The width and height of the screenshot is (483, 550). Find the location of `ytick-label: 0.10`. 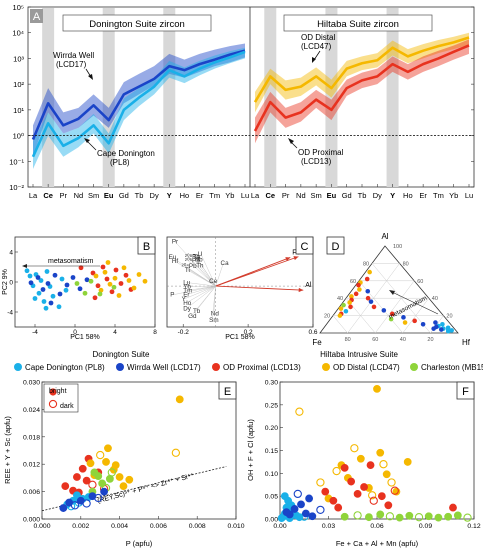

ytick-label: 0.10 is located at coordinates (271, 474).